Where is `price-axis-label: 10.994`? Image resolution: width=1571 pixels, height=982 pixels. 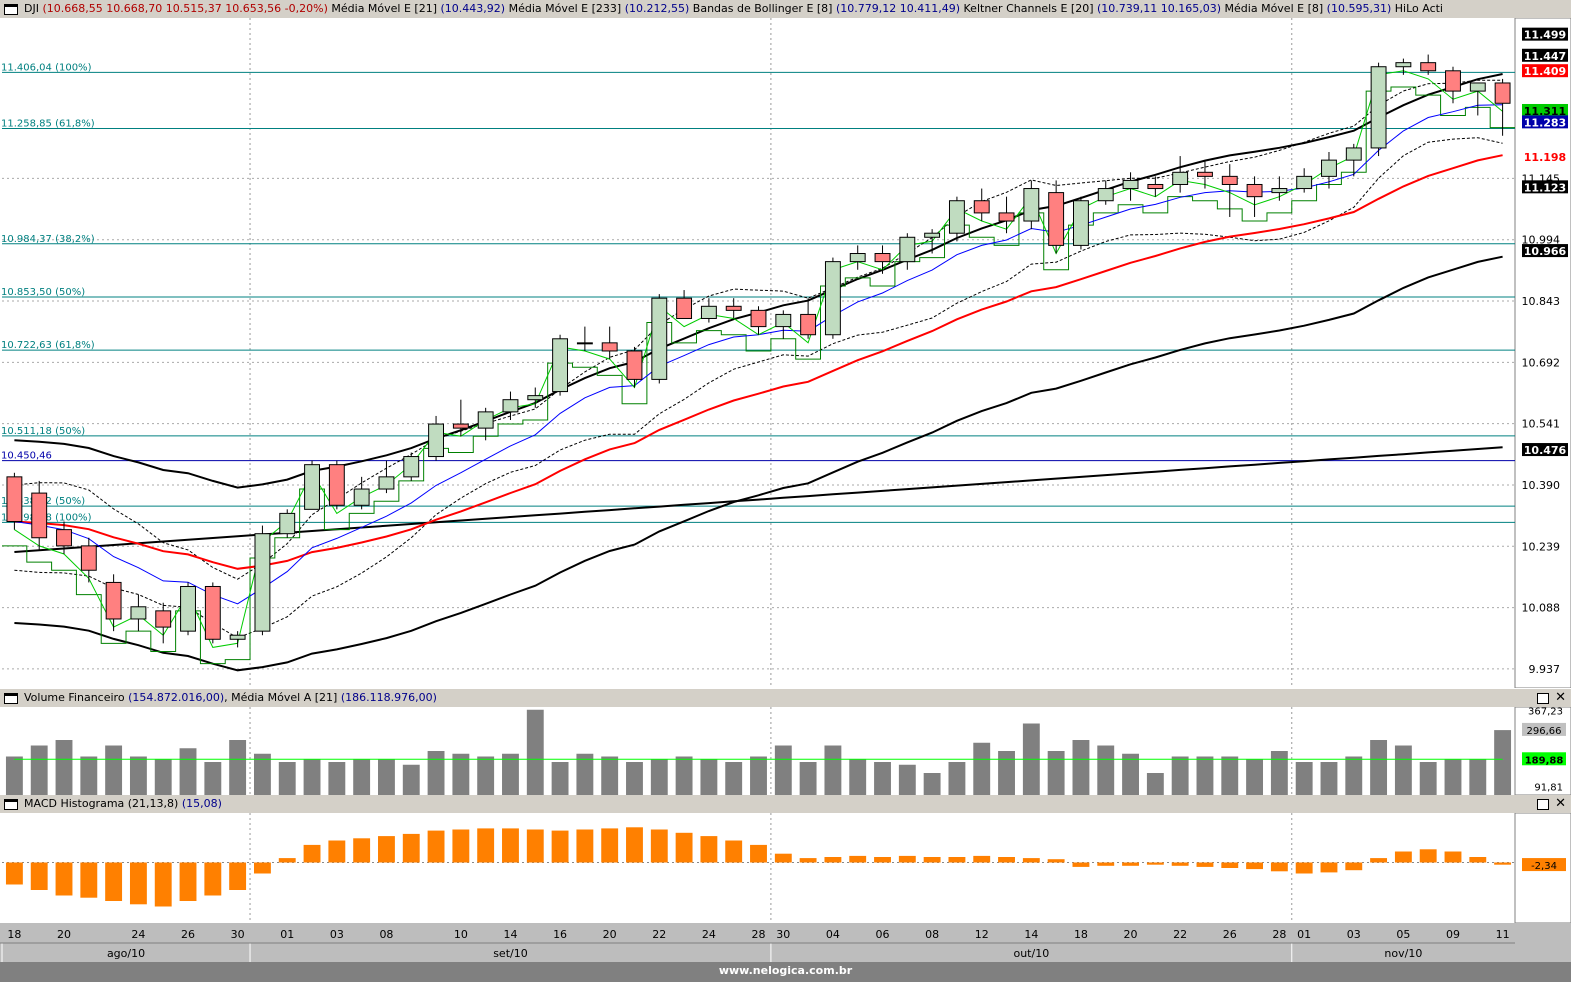 price-axis-label: 10.994 is located at coordinates (1541, 240).